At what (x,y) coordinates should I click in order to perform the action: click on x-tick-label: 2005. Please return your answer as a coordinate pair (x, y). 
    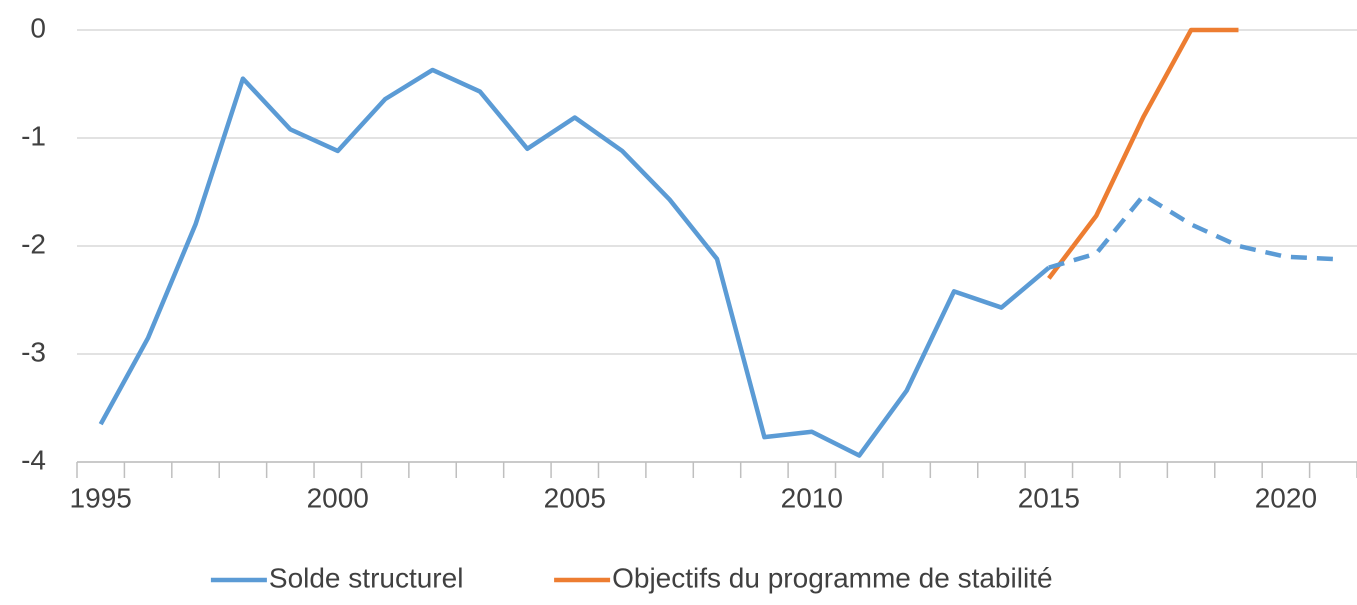
    Looking at the image, I should click on (575, 497).